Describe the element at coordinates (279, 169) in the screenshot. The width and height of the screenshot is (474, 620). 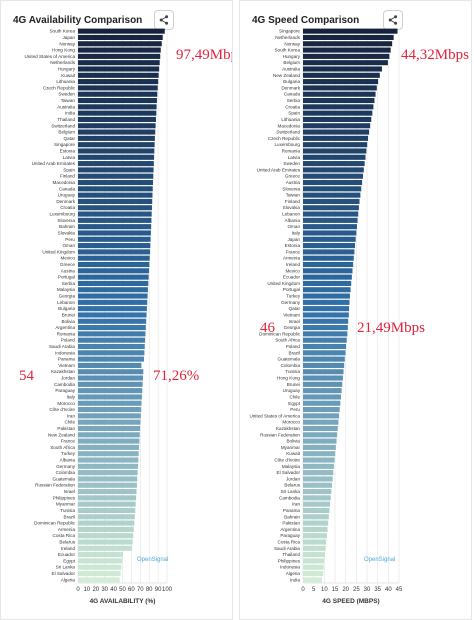
I see `category-label: United Arab Emirates` at that location.